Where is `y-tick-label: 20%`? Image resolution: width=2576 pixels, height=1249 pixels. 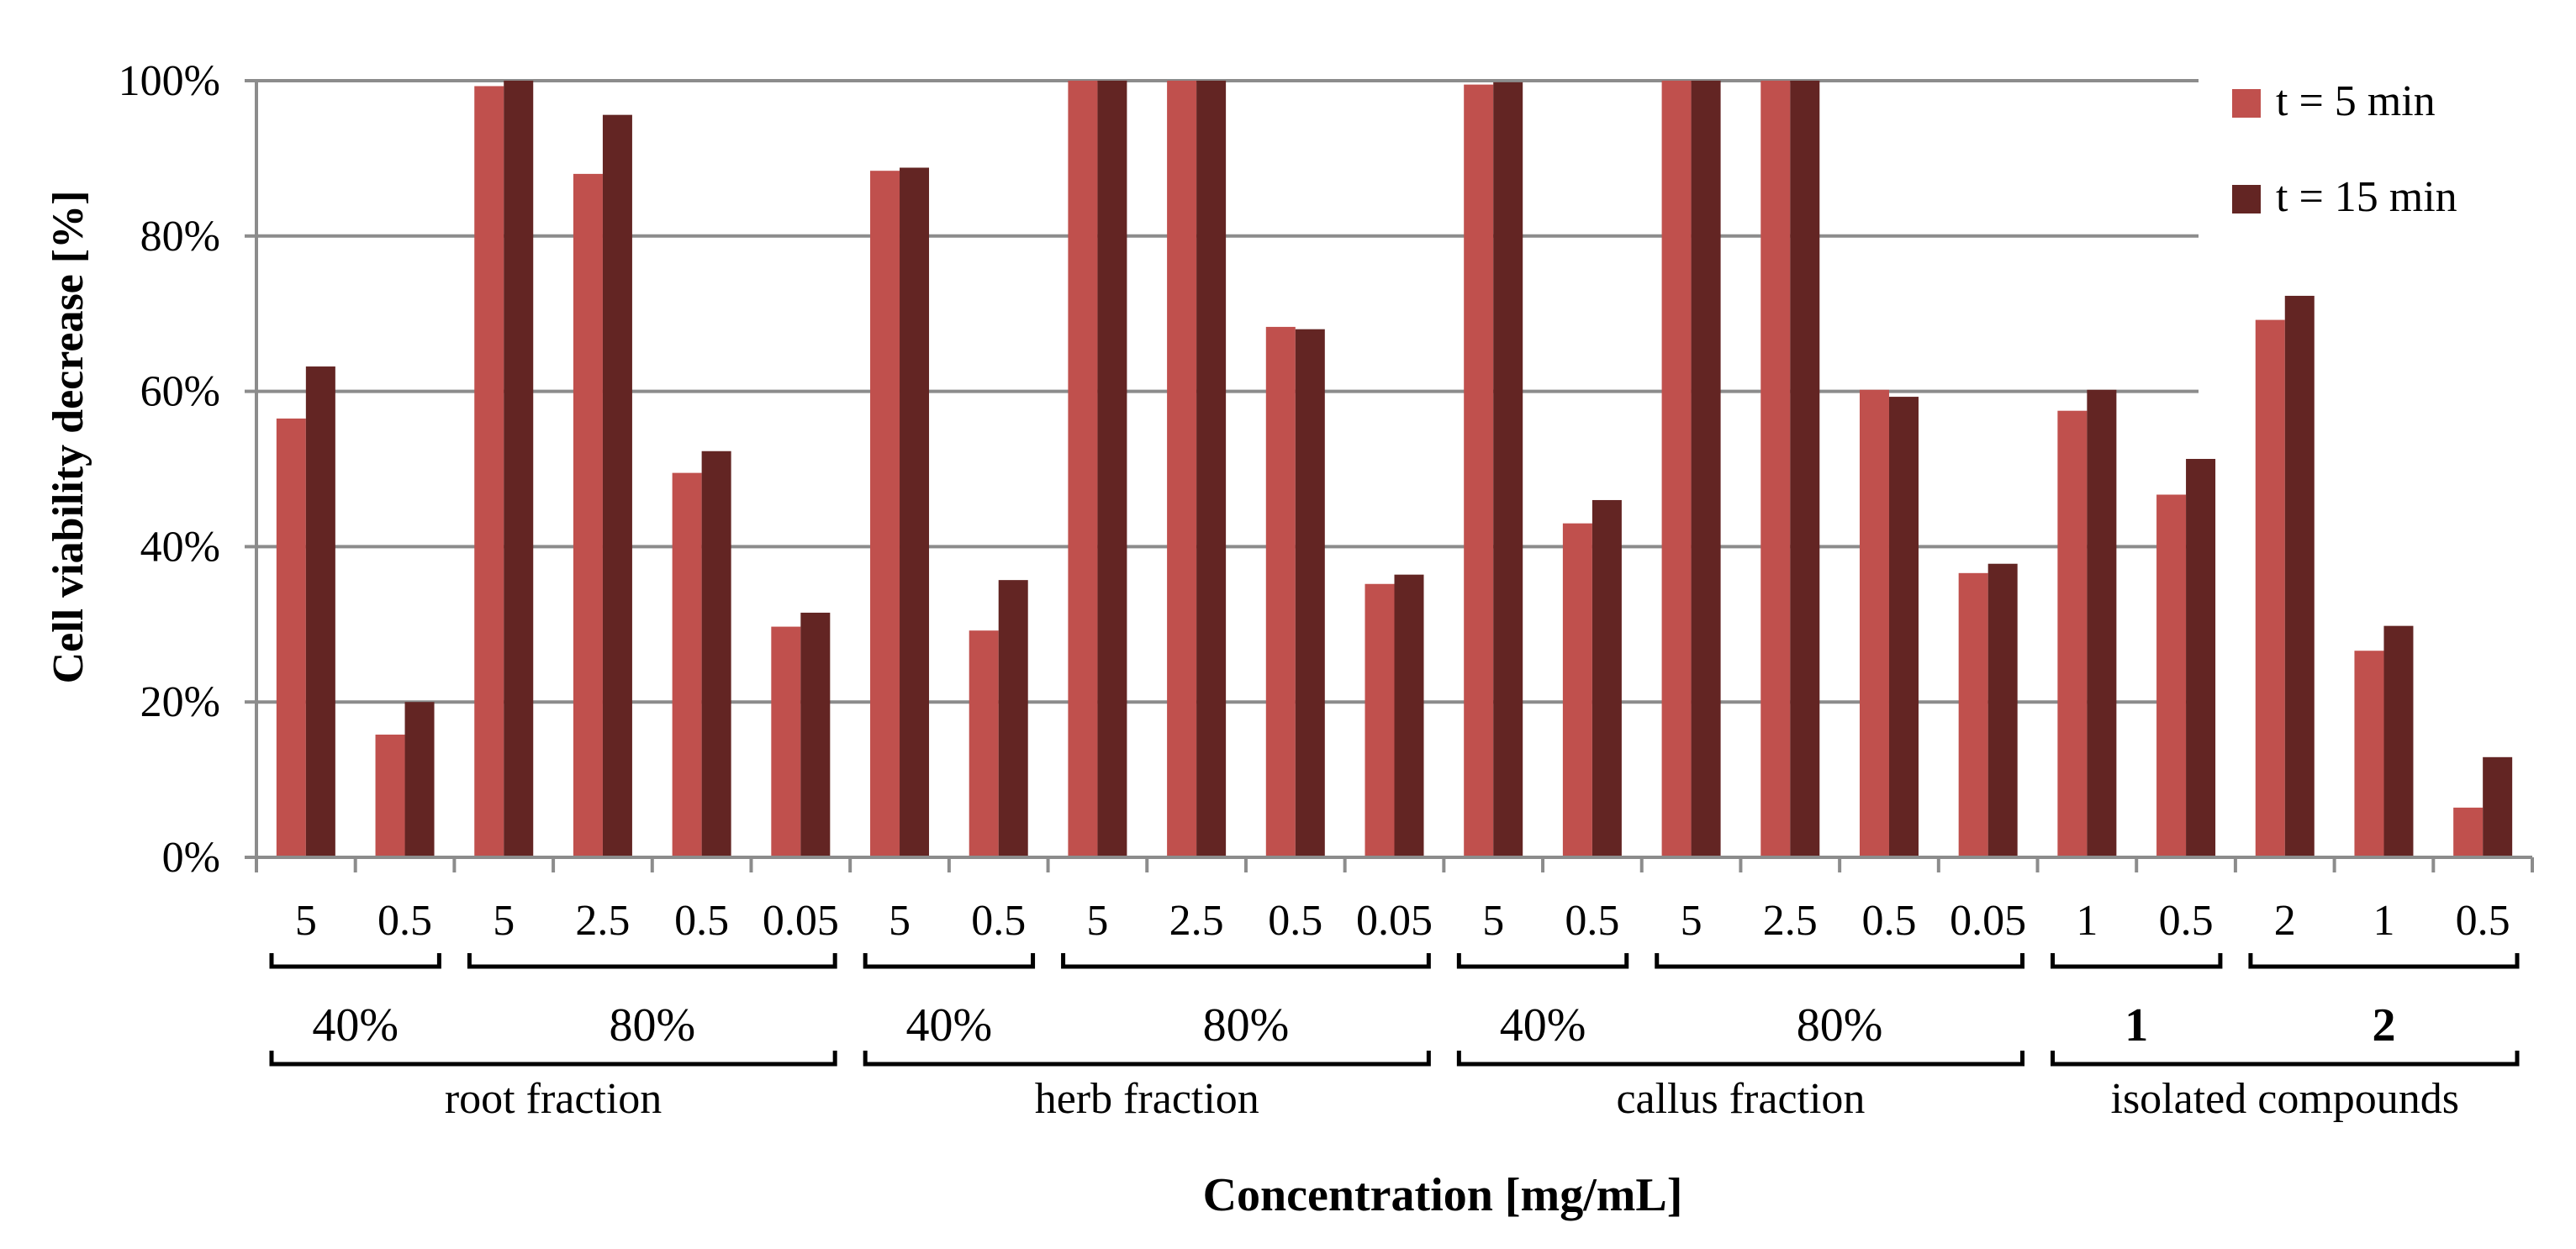
y-tick-label: 20% is located at coordinates (180, 702).